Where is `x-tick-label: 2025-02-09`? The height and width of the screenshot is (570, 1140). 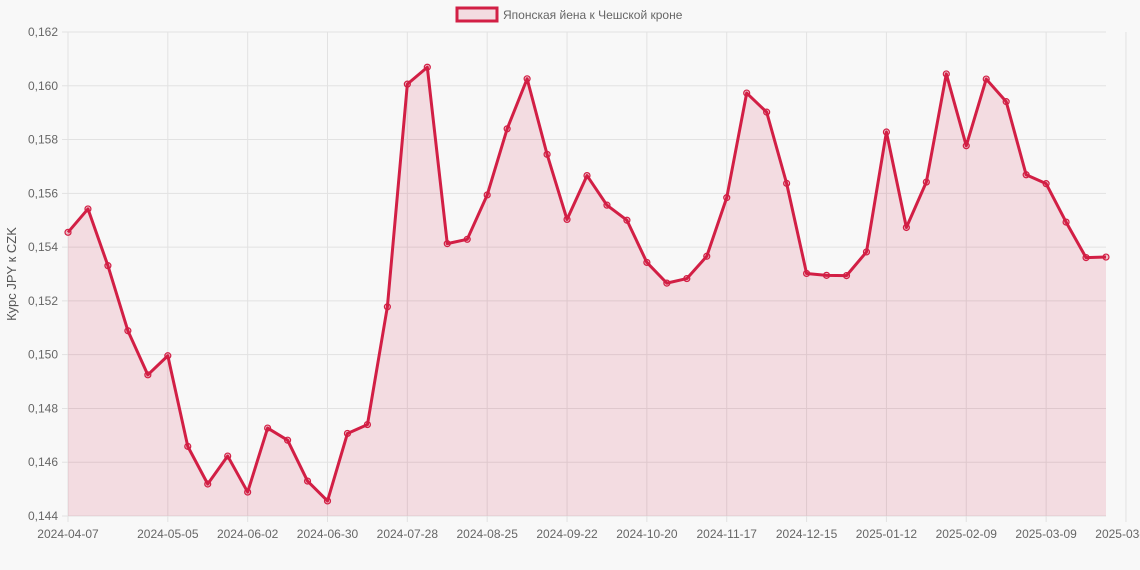 x-tick-label: 2025-02-09 is located at coordinates (967, 534).